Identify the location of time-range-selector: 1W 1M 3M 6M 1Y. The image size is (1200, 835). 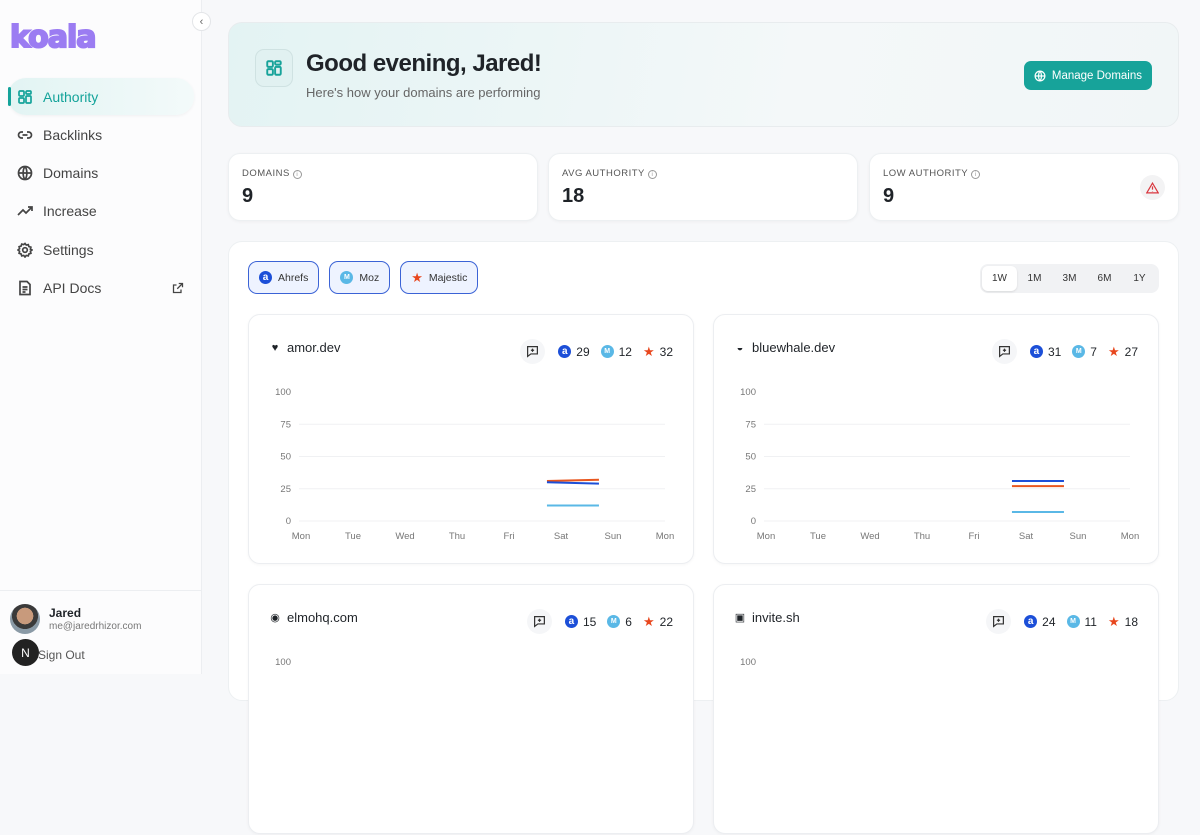
(1069, 278).